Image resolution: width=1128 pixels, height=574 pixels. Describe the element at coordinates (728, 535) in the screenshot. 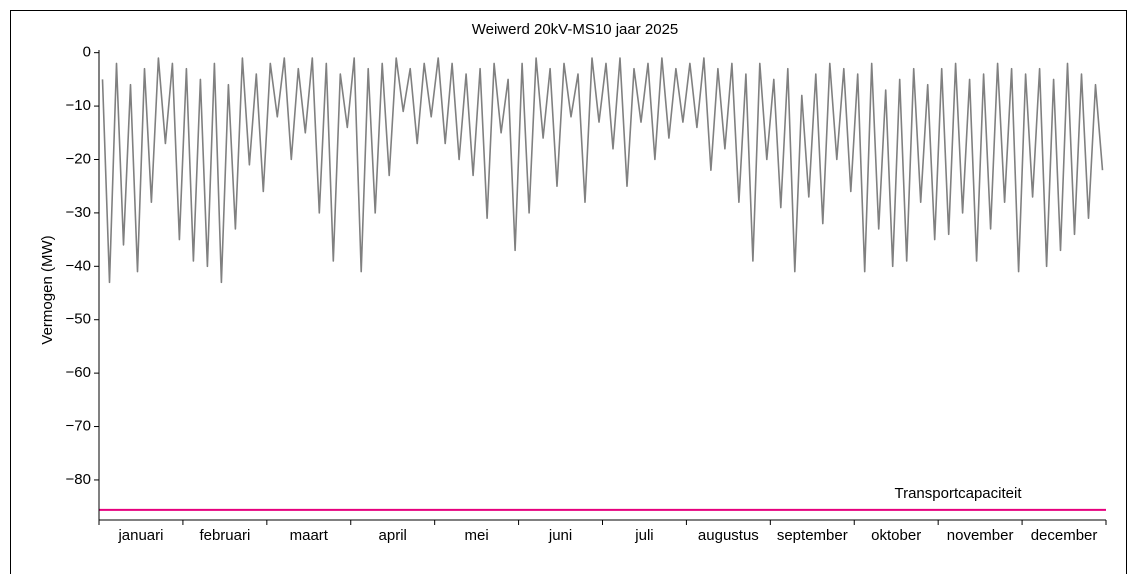

I see `x-tick-label: augustus` at that location.